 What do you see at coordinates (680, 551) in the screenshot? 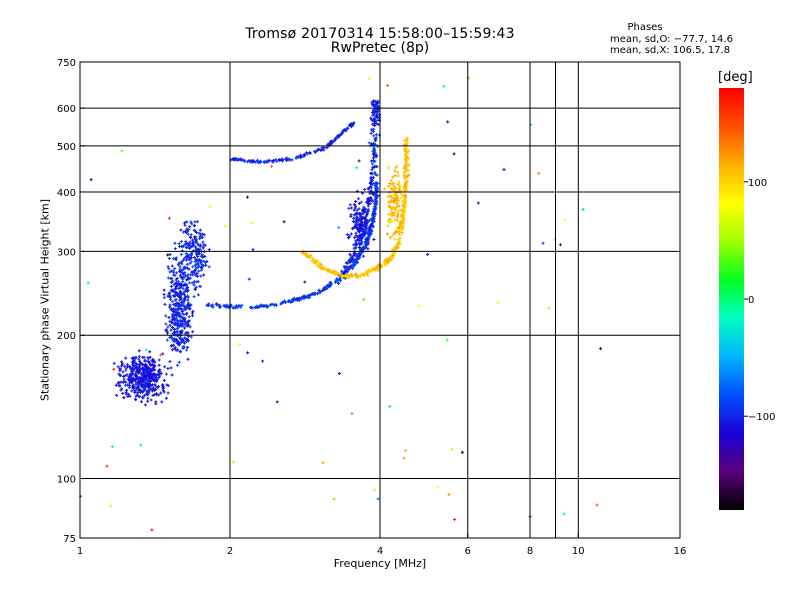
I see `x-tick-label: 16` at bounding box center [680, 551].